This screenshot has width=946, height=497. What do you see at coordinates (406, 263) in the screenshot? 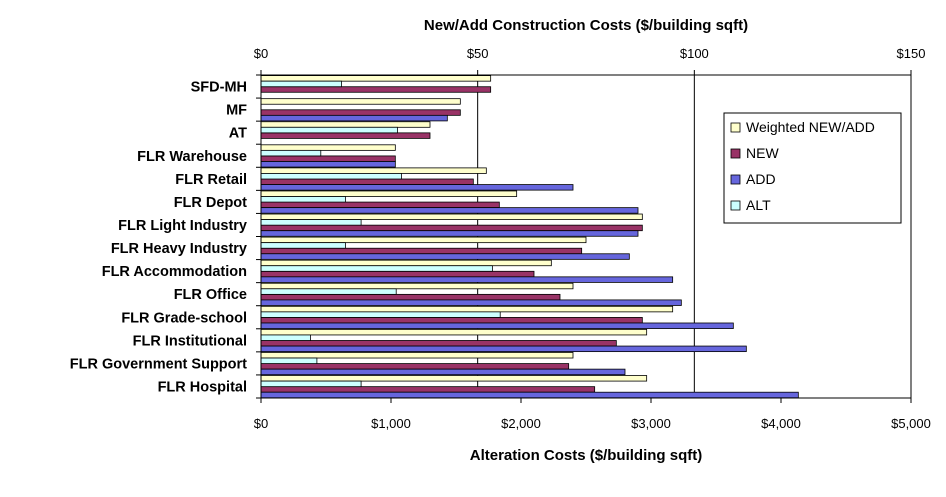
I see `bar-weighted-new-add-flr-accommodation` at bounding box center [406, 263].